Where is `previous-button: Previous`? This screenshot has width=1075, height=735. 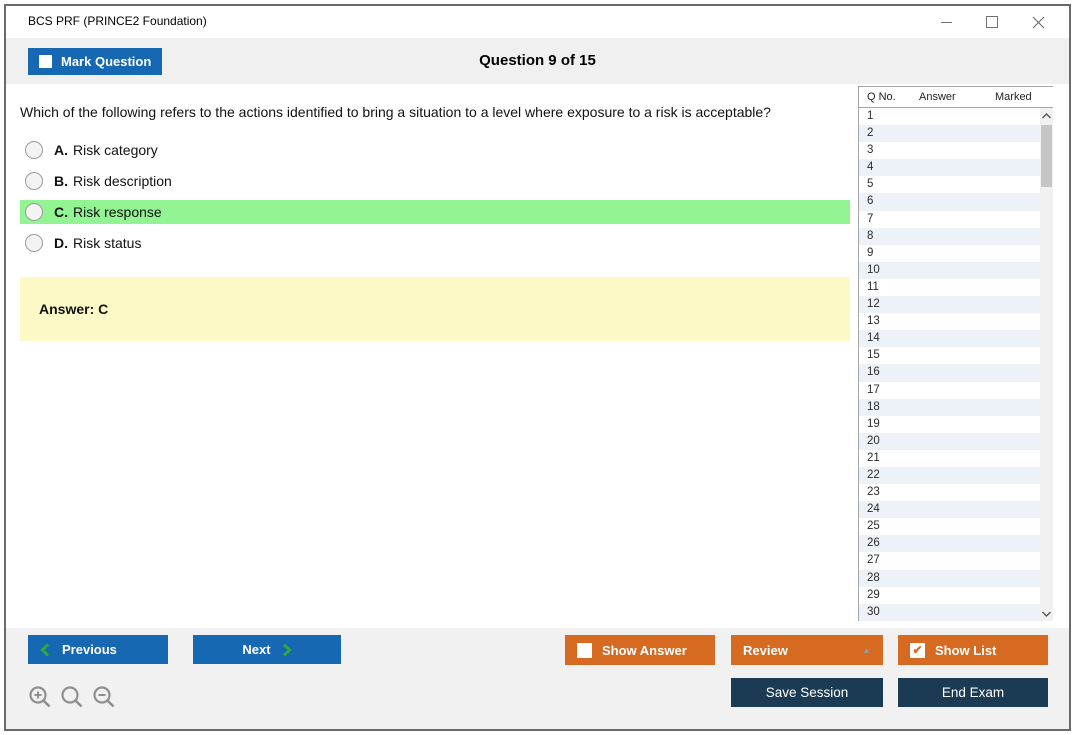 previous-button: Previous is located at coordinates (98, 649).